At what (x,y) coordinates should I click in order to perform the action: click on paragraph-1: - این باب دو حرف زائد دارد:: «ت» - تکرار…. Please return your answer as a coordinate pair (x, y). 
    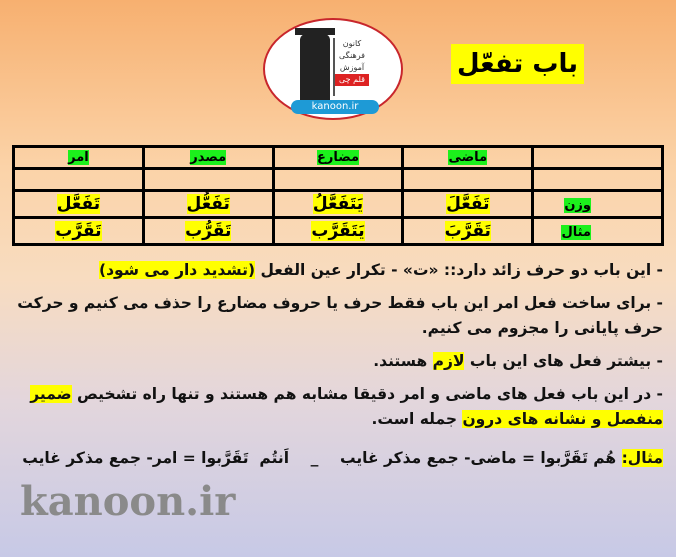
    Looking at the image, I should click on (338, 270).